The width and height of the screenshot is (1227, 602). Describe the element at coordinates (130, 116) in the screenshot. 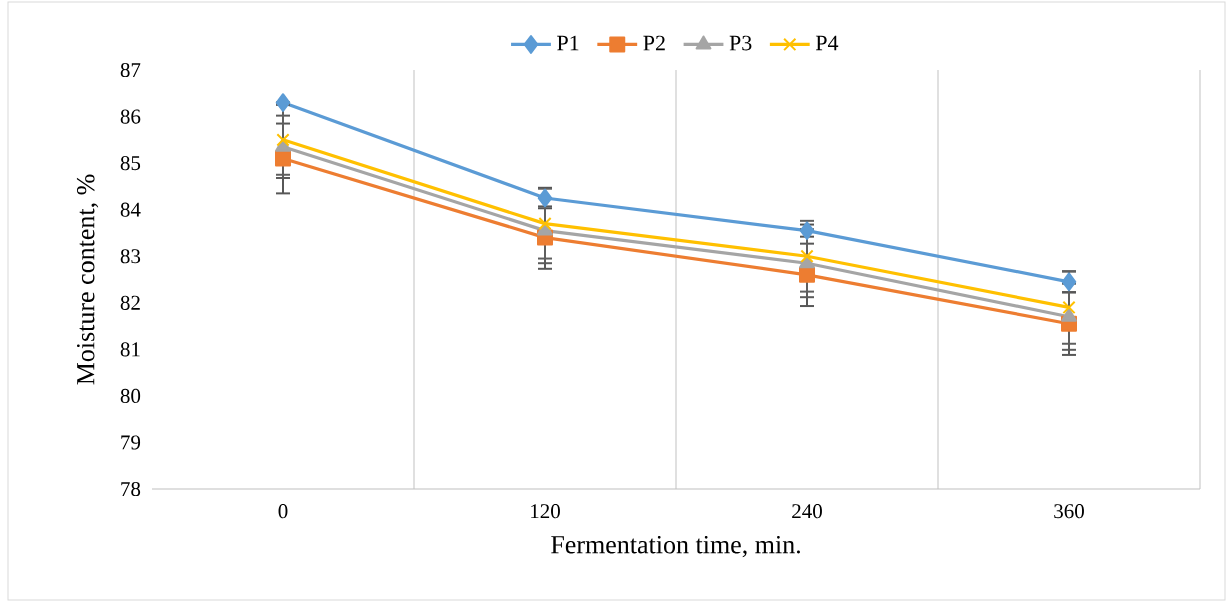

I see `y-tick-label: 86` at that location.